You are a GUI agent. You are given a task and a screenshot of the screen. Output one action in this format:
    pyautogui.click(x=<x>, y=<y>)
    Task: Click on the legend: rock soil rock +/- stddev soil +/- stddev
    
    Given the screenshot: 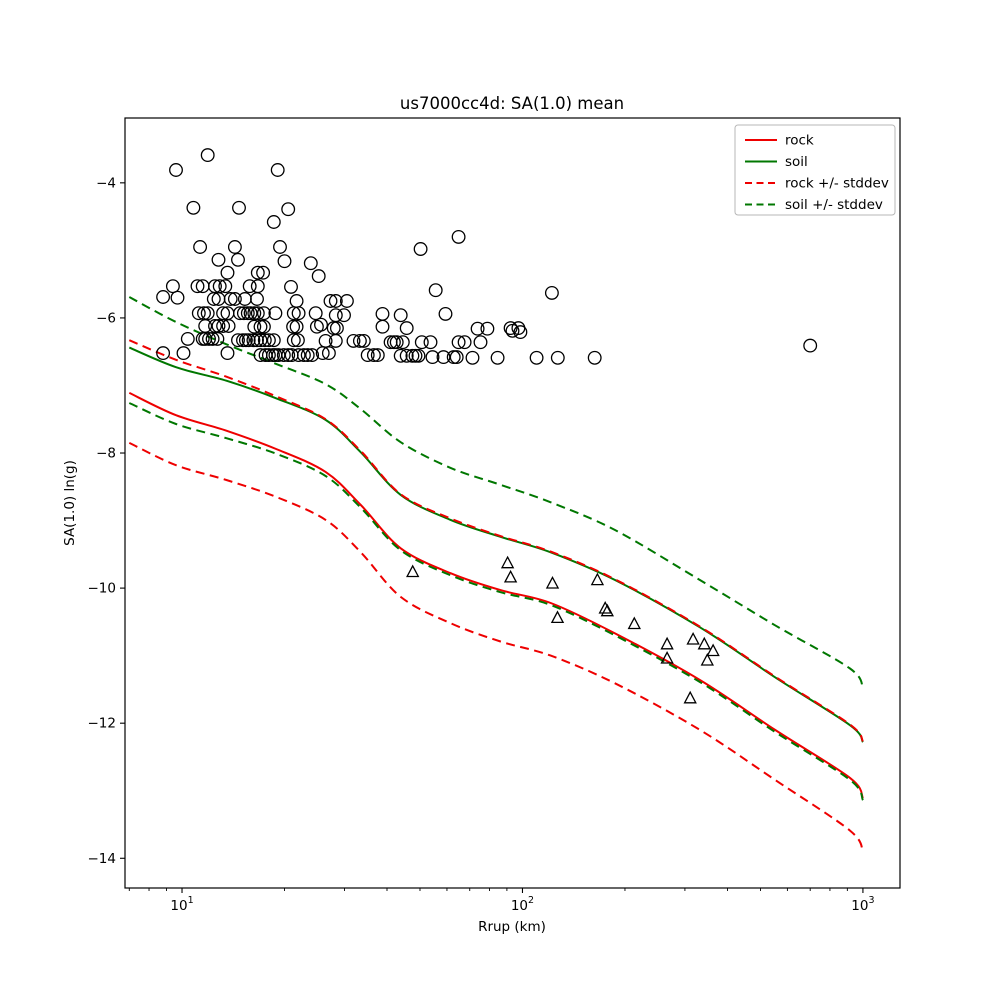 What is the action you would take?
    pyautogui.click(x=815, y=170)
    